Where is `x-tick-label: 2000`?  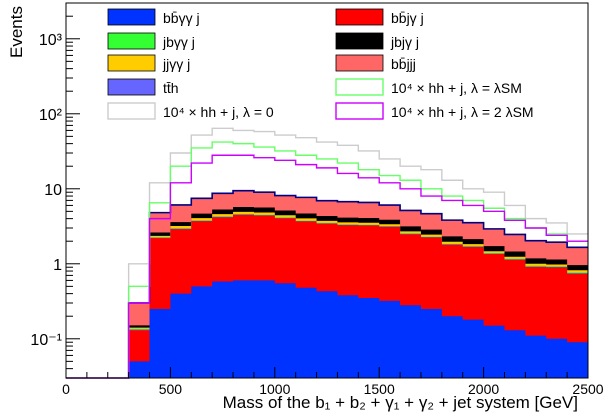
x-tick-label: 2000 is located at coordinates (483, 389).